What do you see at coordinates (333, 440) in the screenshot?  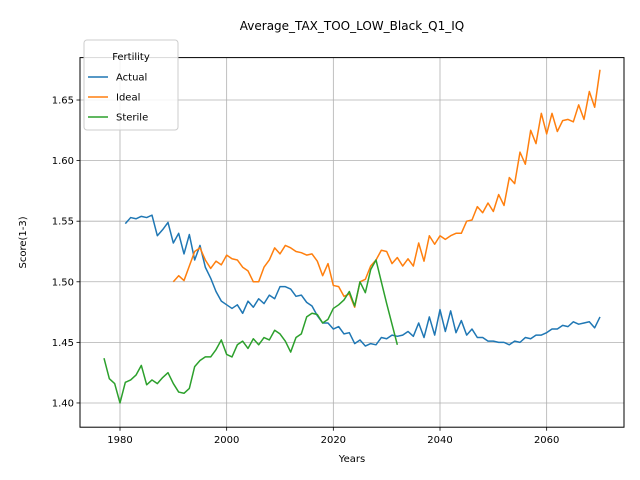 I see `x-tick-label: 2020` at bounding box center [333, 440].